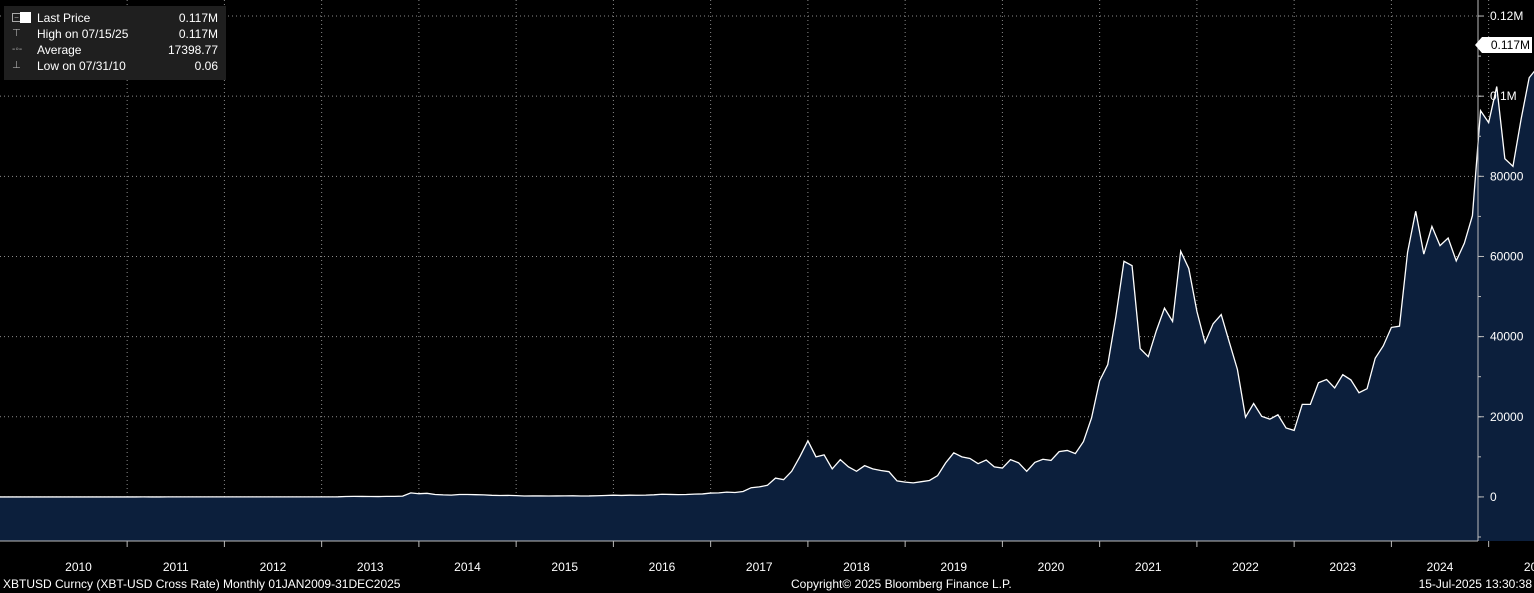 The image size is (1534, 593). I want to click on x-tick-label: 2017, so click(759, 567).